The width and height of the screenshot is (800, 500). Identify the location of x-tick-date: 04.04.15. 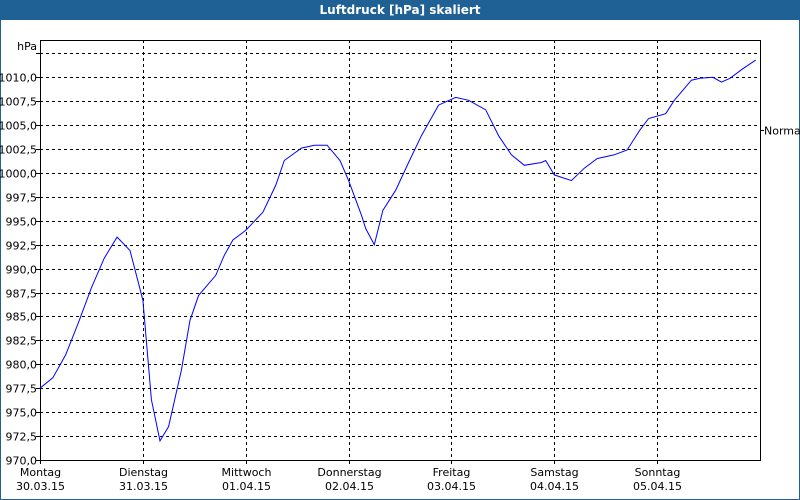
(554, 486).